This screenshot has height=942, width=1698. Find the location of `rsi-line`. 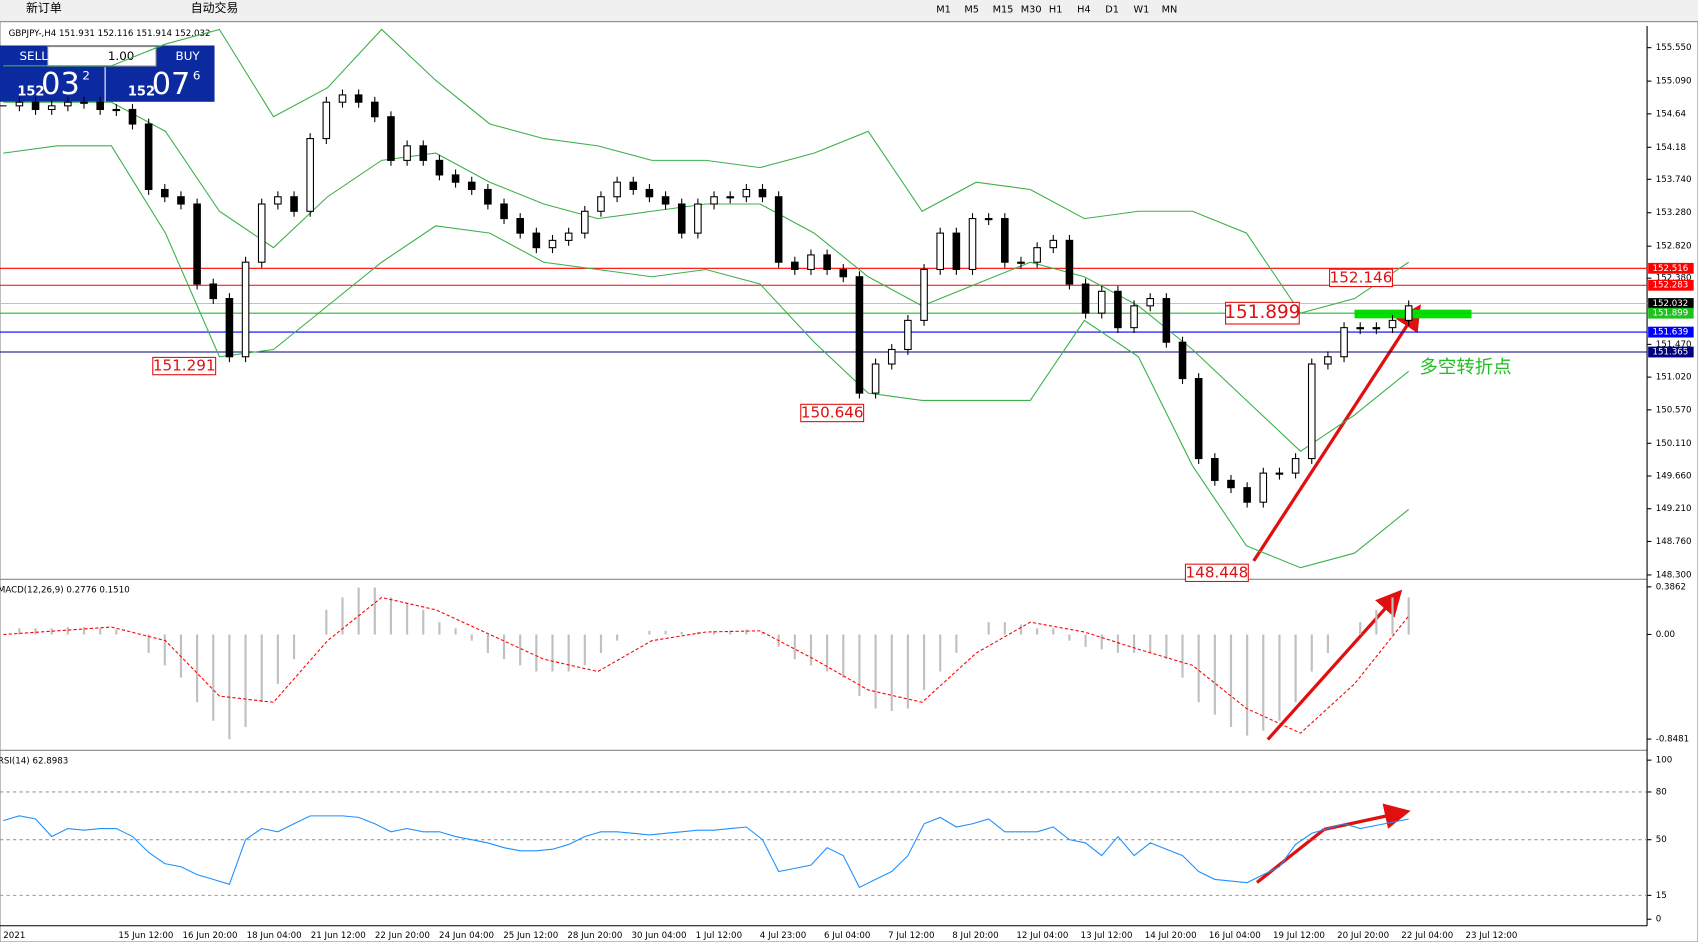

rsi-line is located at coordinates (706, 852).